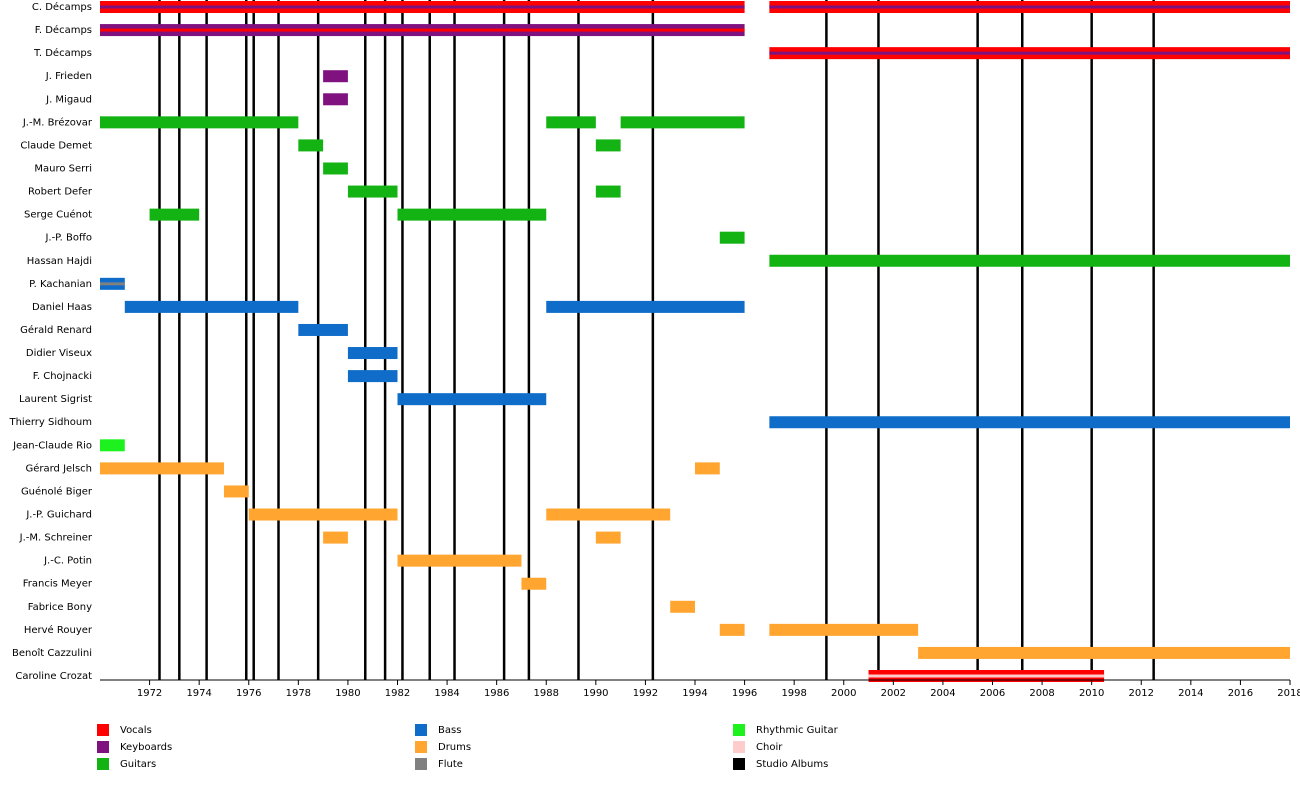 The width and height of the screenshot is (1300, 800). I want to click on x-tick-label: 1994, so click(694, 693).